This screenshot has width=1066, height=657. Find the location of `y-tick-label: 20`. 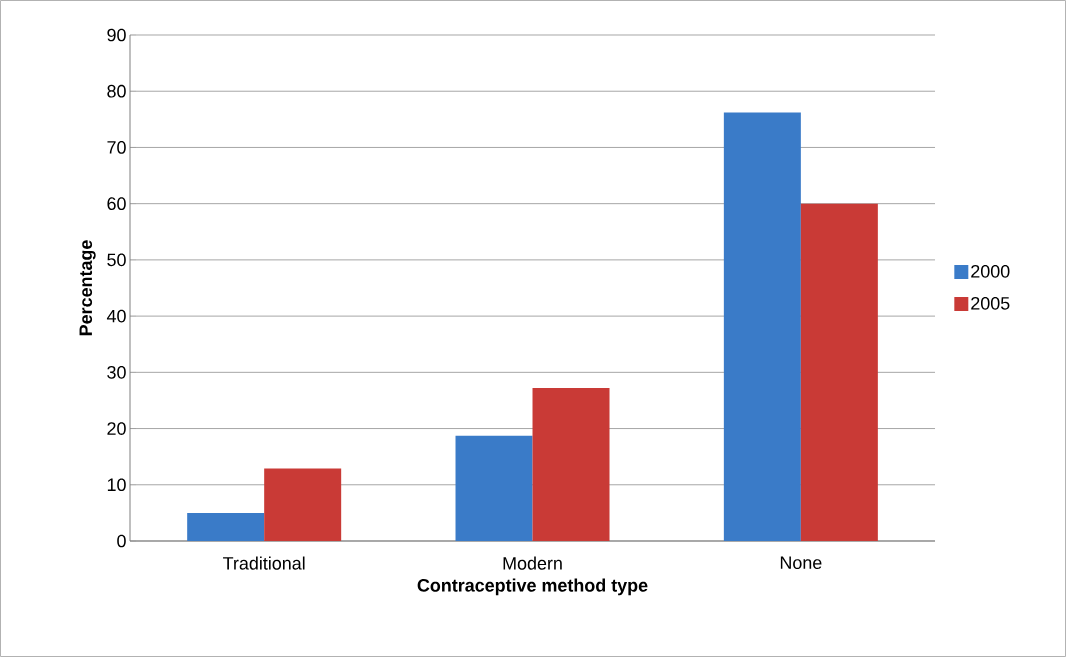

y-tick-label: 20 is located at coordinates (116, 428).